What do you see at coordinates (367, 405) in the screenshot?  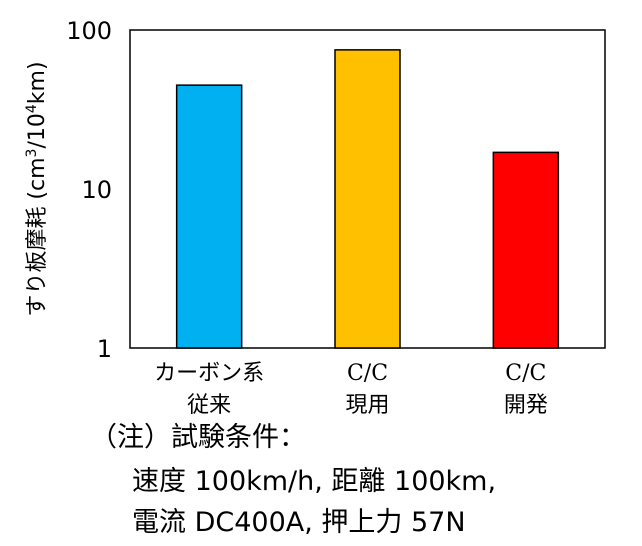 I see `category-label-2-line-2: 現用` at bounding box center [367, 405].